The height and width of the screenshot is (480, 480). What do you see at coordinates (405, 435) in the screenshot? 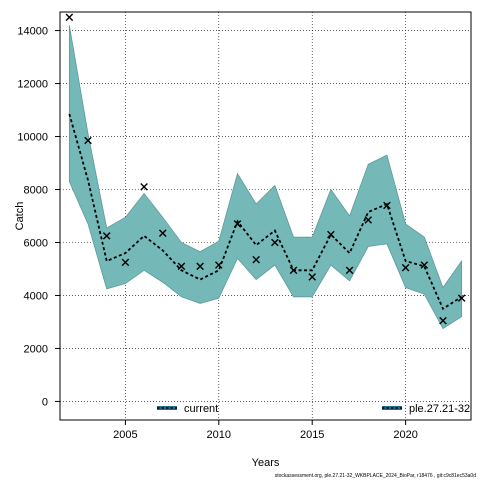
I see `x-tick-label: 2020` at bounding box center [405, 435].